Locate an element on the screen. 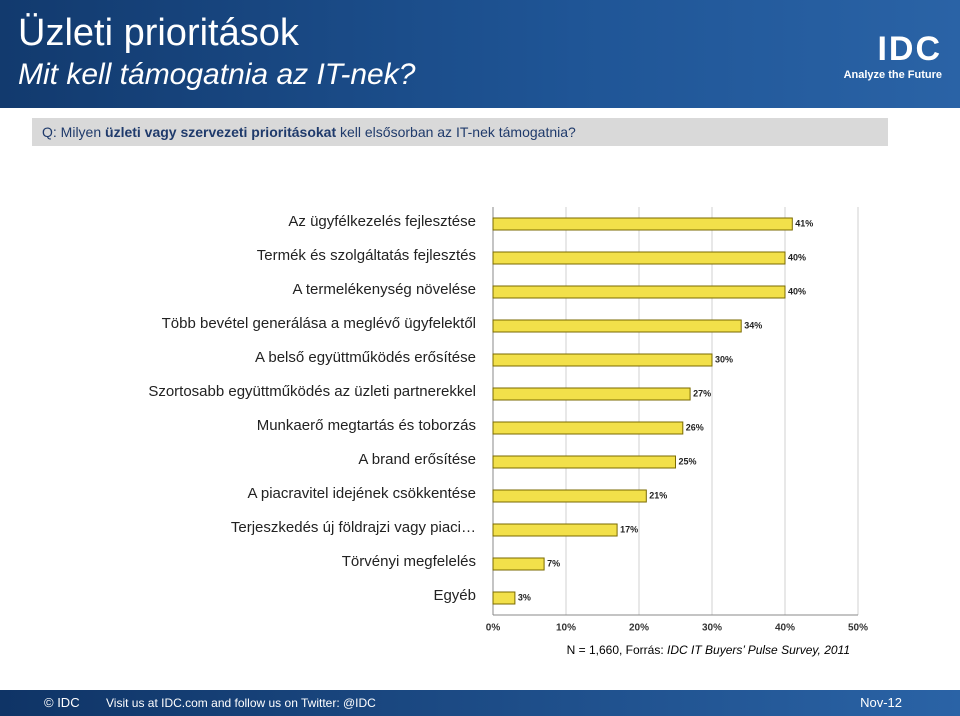  title: Üzleti prioritások is located at coordinates (158, 33).